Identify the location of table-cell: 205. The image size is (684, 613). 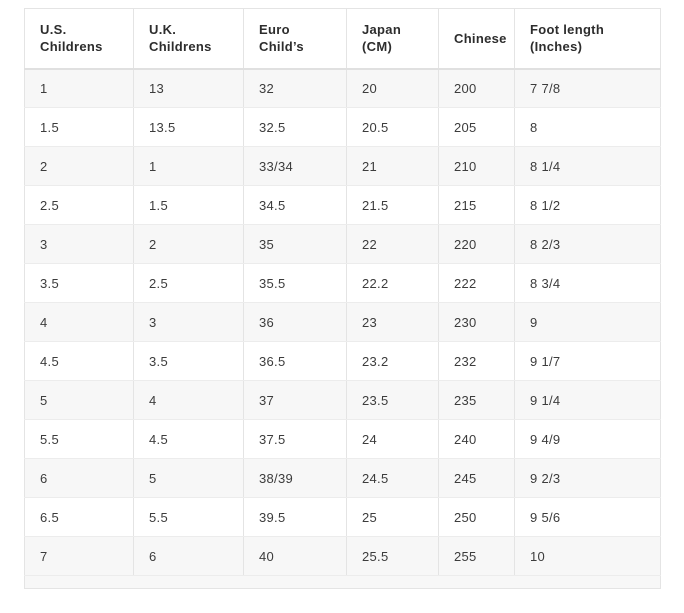
(476, 127).